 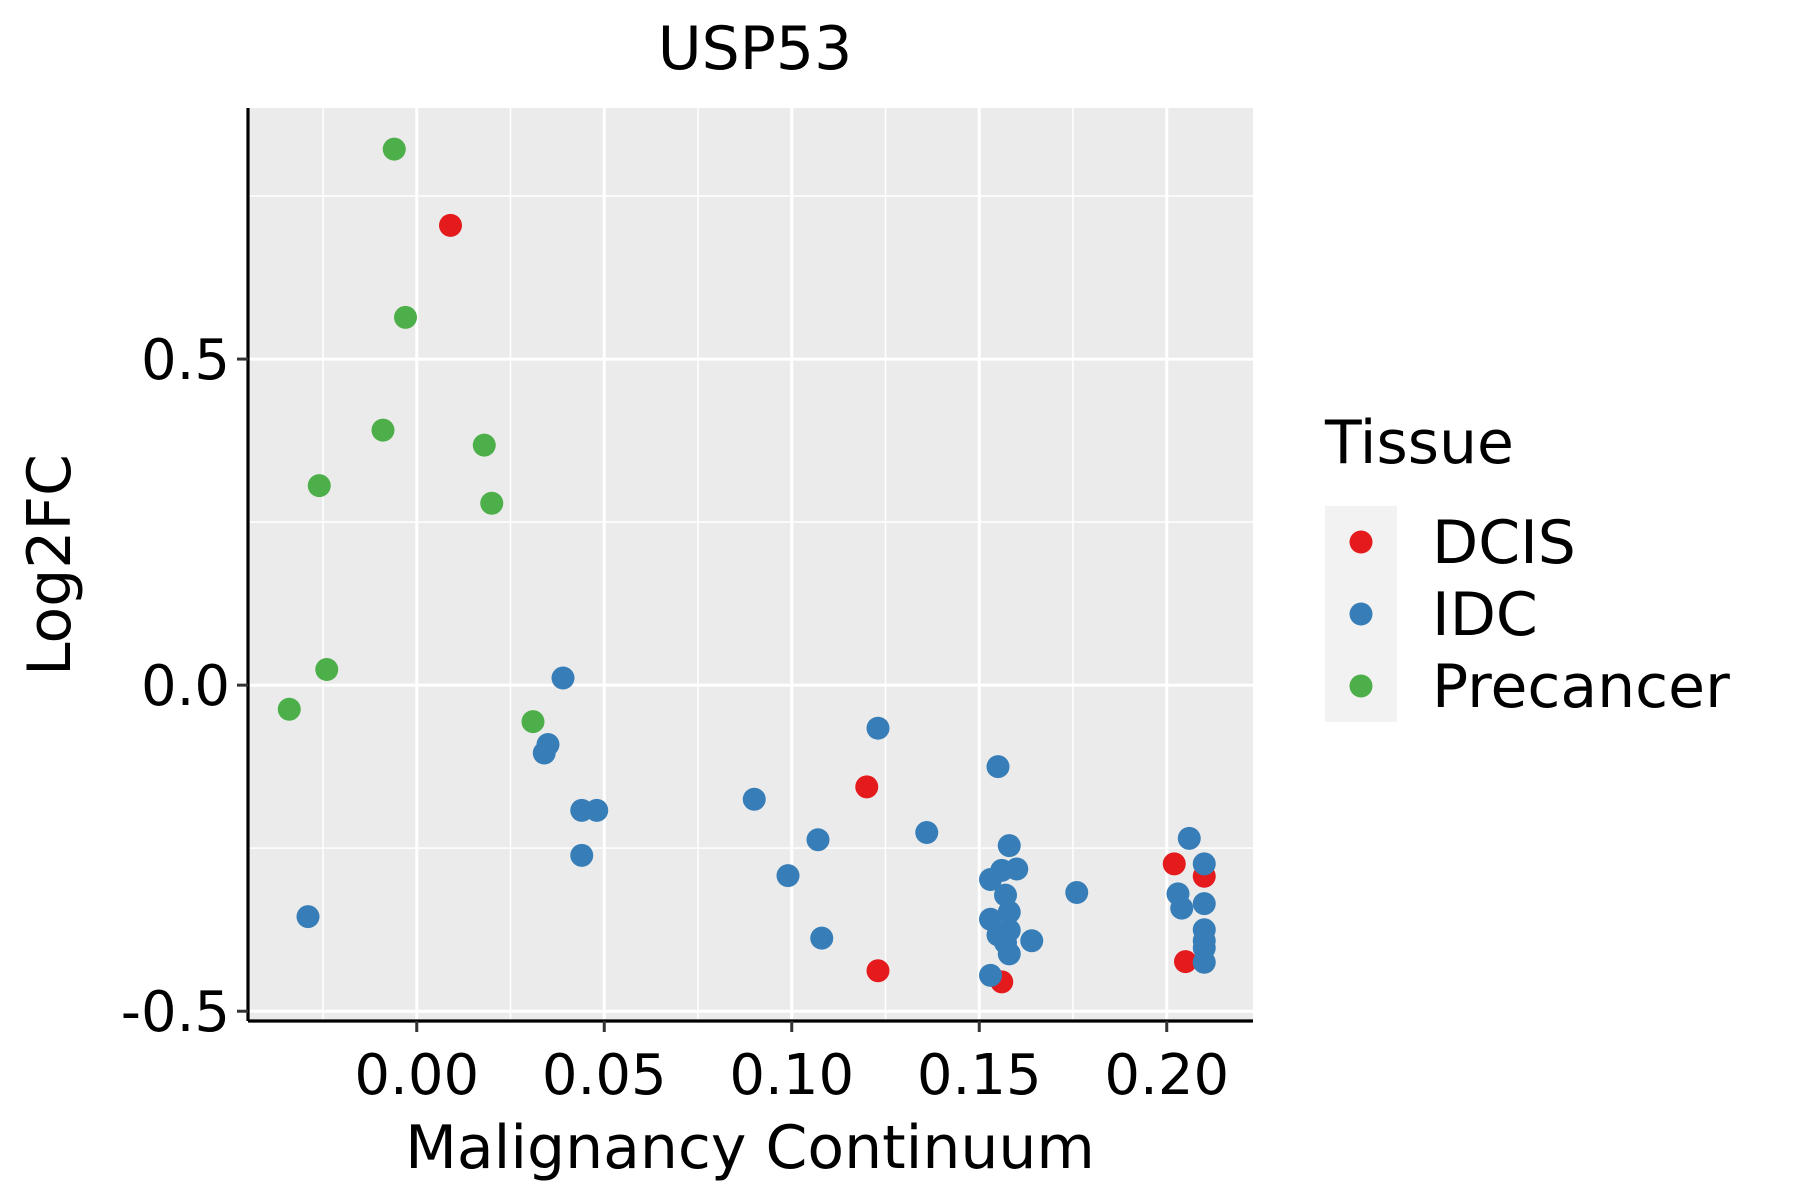 I want to click on legend-label-dcis: DCIS, so click(x=1504, y=543).